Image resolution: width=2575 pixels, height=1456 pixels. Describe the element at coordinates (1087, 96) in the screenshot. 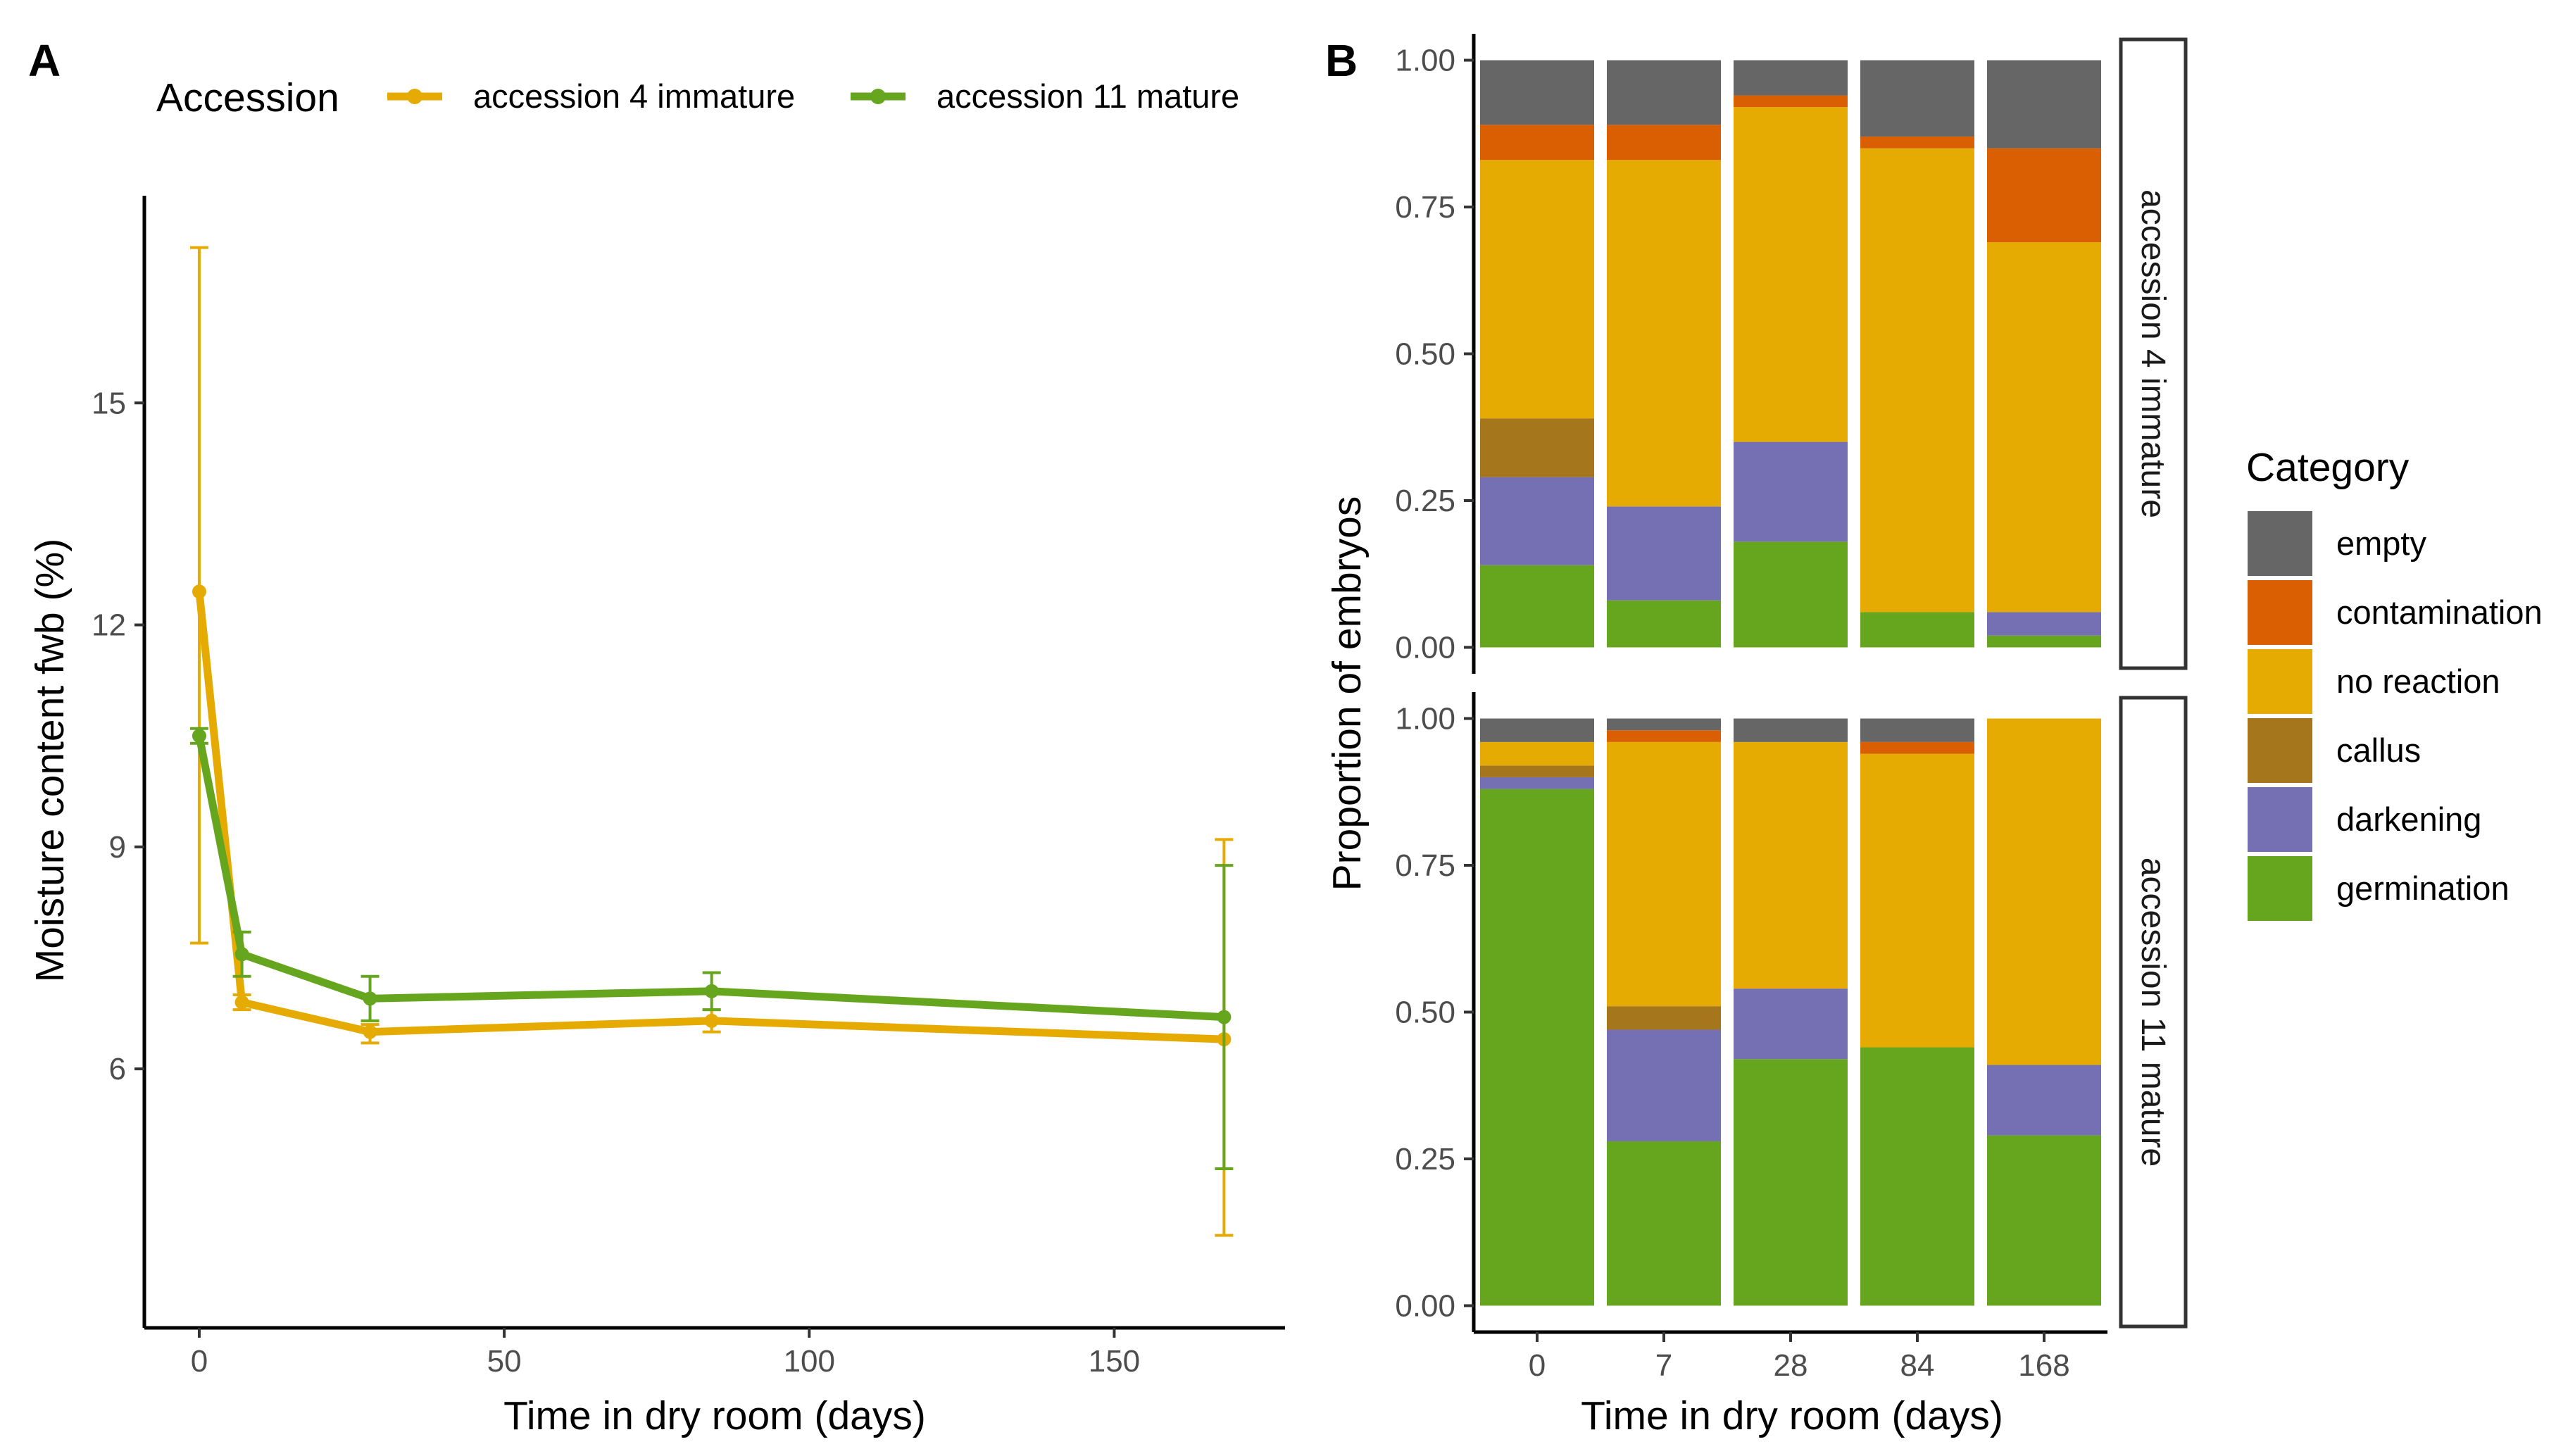

I see `legend-accession-11-label: accession 11 mature` at that location.